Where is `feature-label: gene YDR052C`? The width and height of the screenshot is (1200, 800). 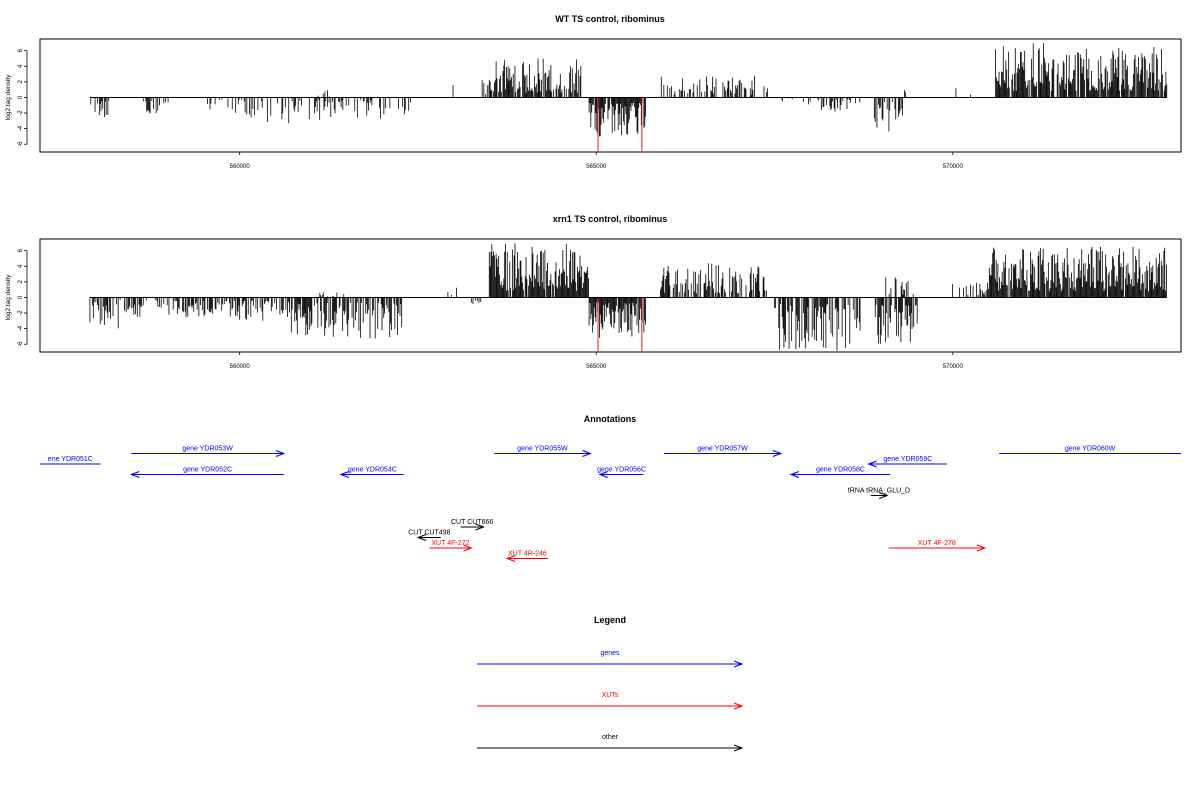 feature-label: gene YDR052C is located at coordinates (207, 470).